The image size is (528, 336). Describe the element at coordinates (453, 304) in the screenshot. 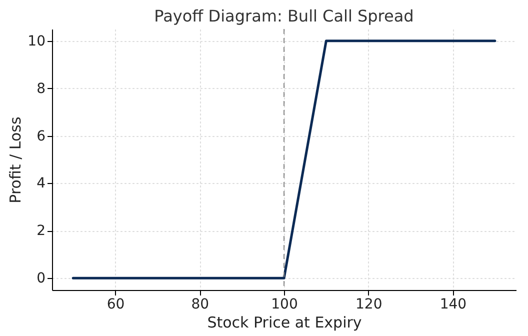

I see `x-tick-label: 140` at that location.